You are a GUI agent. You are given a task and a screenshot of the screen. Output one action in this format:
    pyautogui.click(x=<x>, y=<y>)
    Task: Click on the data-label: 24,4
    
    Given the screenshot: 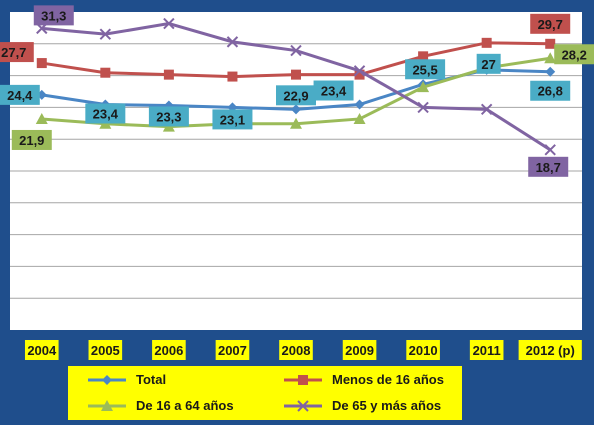 What is the action you would take?
    pyautogui.click(x=20, y=95)
    